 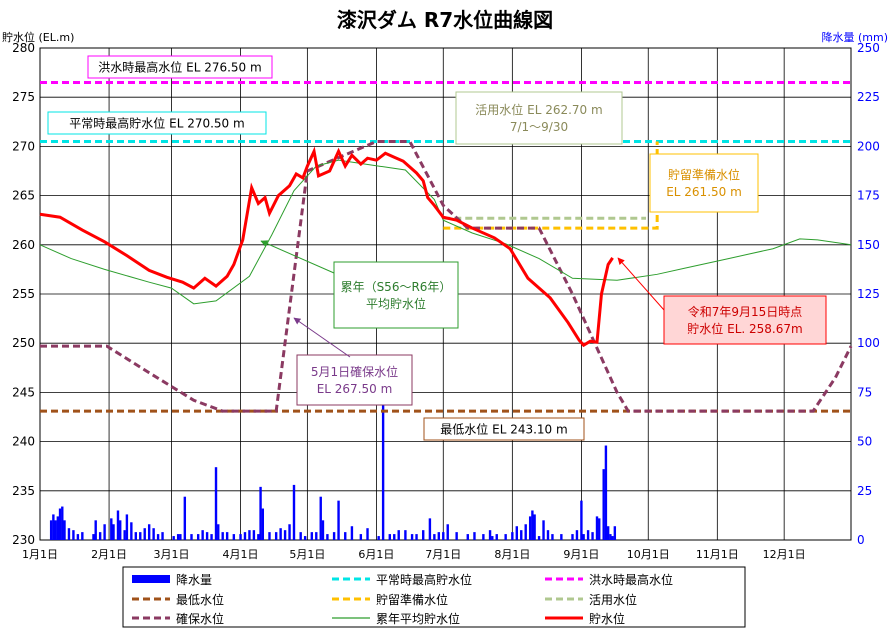 I want to click on y-tick-label-right: 150, so click(x=868, y=245).